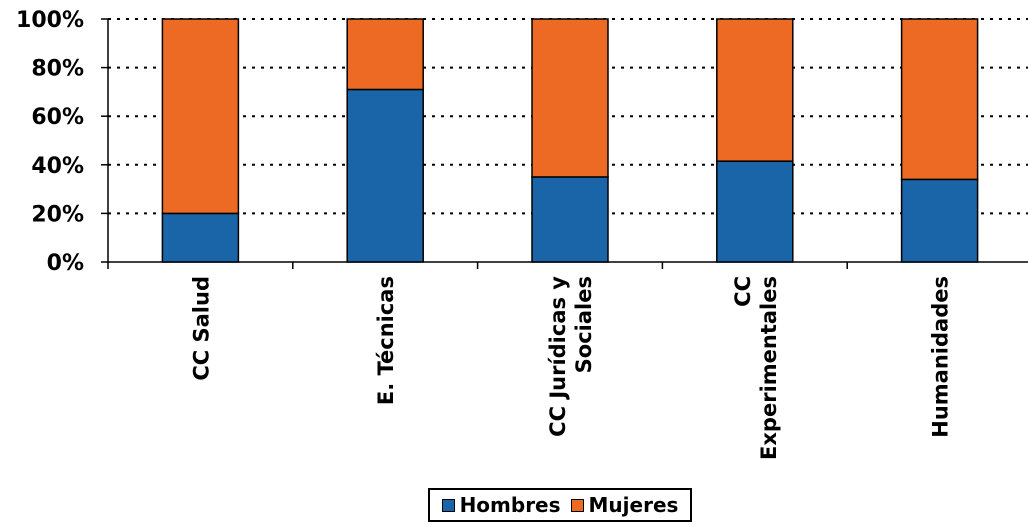 The width and height of the screenshot is (1028, 526). What do you see at coordinates (201, 328) in the screenshot?
I see `x-category-label: CC Salud` at bounding box center [201, 328].